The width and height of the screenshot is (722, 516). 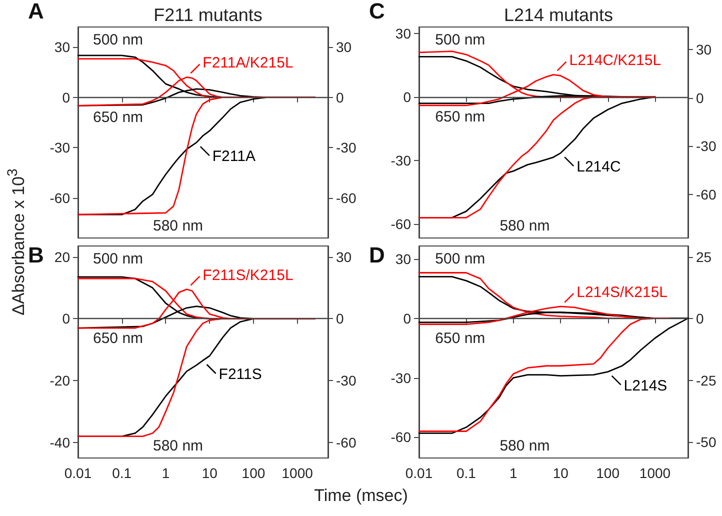 What do you see at coordinates (377, 12) in the screenshot?
I see `text: C` at bounding box center [377, 12].